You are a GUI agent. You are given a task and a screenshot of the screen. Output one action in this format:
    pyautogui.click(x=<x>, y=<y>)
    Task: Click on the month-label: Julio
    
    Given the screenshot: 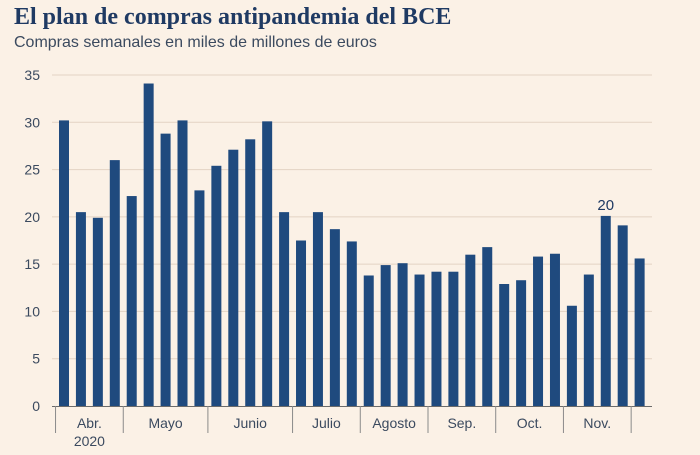 What is the action you would take?
    pyautogui.click(x=326, y=423)
    